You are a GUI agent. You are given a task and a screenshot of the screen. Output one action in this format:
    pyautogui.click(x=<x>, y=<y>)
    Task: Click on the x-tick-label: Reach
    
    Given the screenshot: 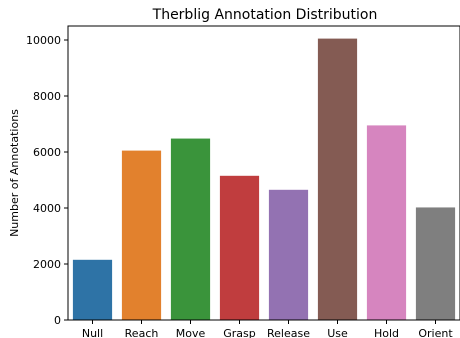 What is the action you would take?
    pyautogui.click(x=142, y=332)
    